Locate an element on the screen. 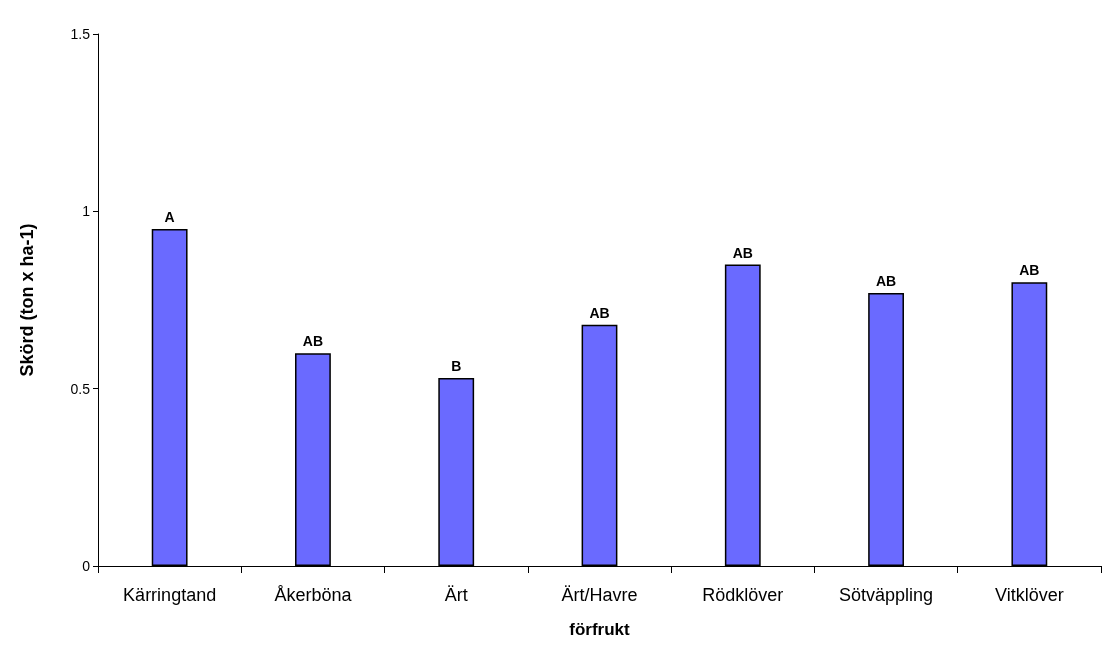  y-tick-label: 0 is located at coordinates (86, 566).